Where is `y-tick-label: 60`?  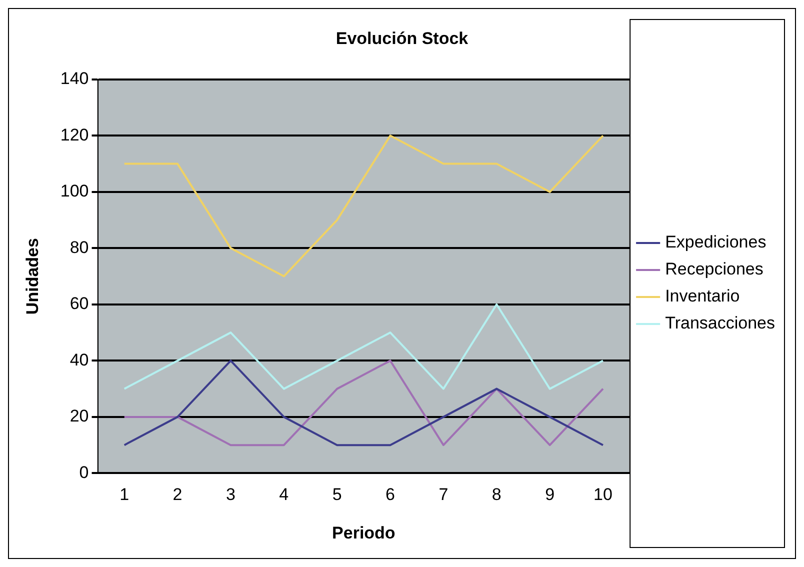
y-tick-label: 60 is located at coordinates (79, 304).